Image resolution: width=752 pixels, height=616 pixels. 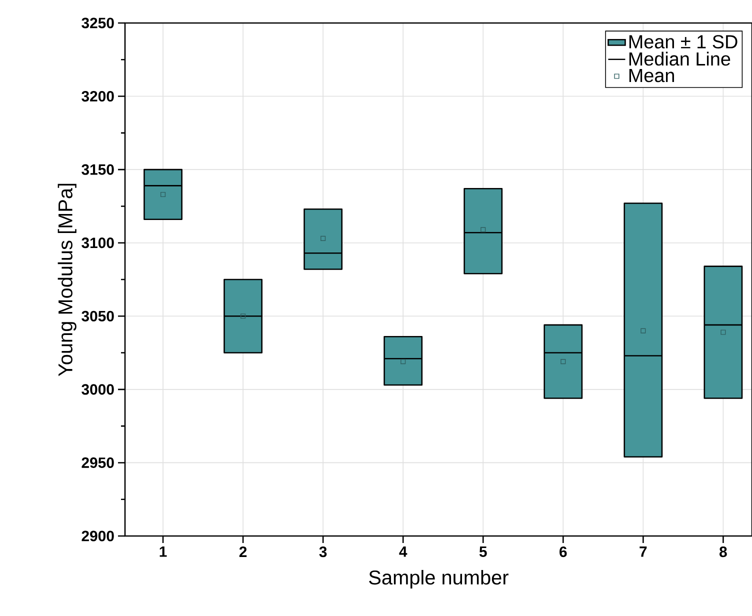 What do you see at coordinates (403, 551) in the screenshot?
I see `x-tick-label: 4` at bounding box center [403, 551].